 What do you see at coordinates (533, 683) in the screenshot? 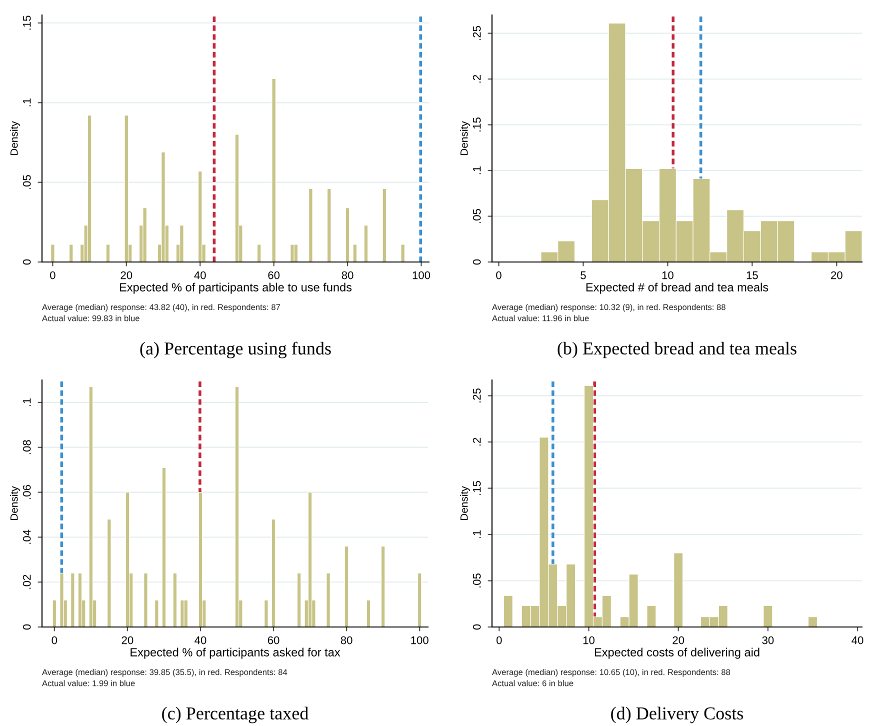
I see `text: Actual value: 6 in blue` at bounding box center [533, 683].